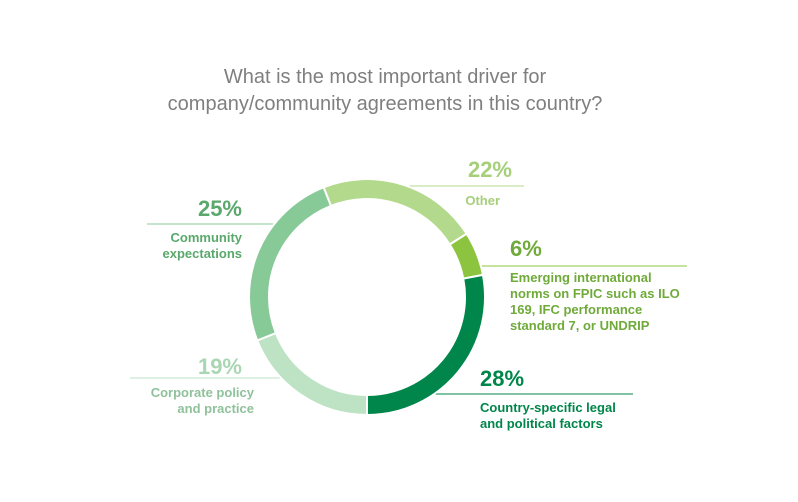  I want to click on slice-other, so click(395, 212).